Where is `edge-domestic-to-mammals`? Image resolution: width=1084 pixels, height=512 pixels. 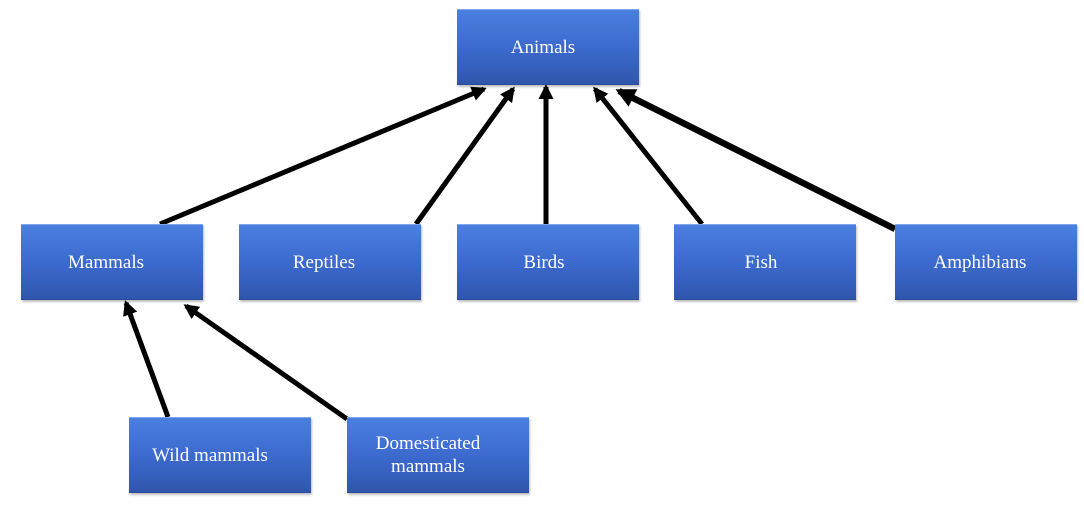
edge-domestic-to-mammals is located at coordinates (266, 362).